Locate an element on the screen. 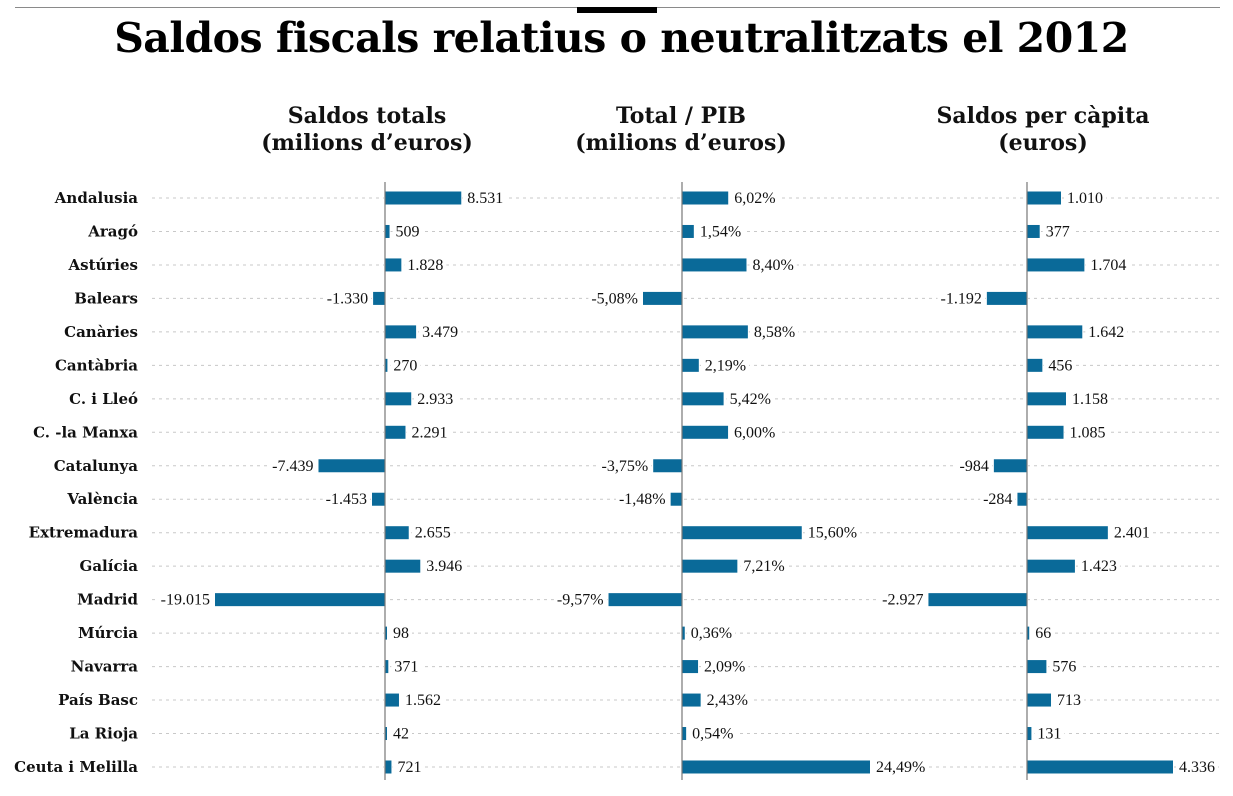  panel-header-line1: Total / PIB is located at coordinates (681, 116).